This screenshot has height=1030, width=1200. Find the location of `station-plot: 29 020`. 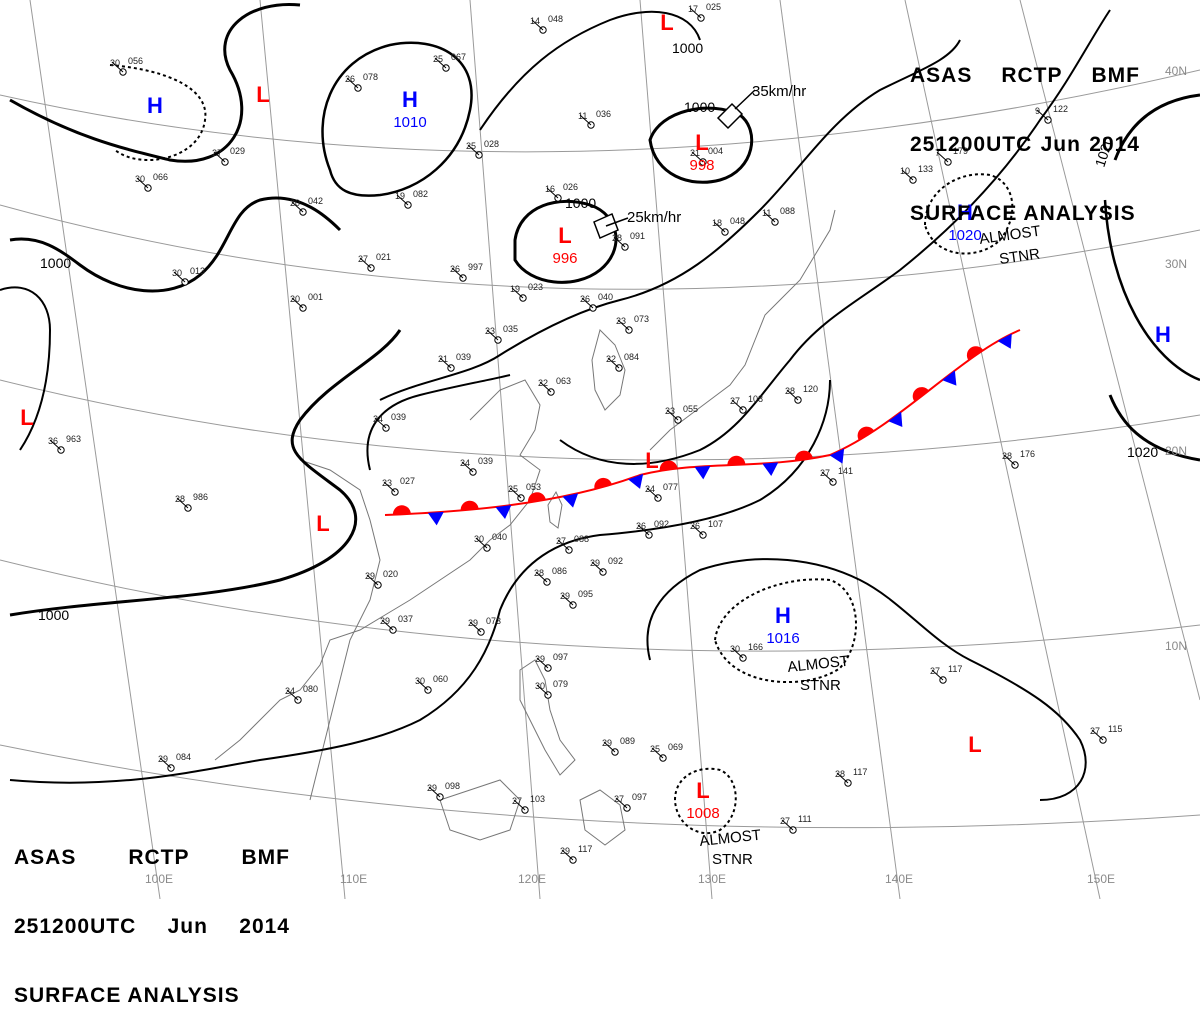

station-plot: 29 020 is located at coordinates (381, 579).